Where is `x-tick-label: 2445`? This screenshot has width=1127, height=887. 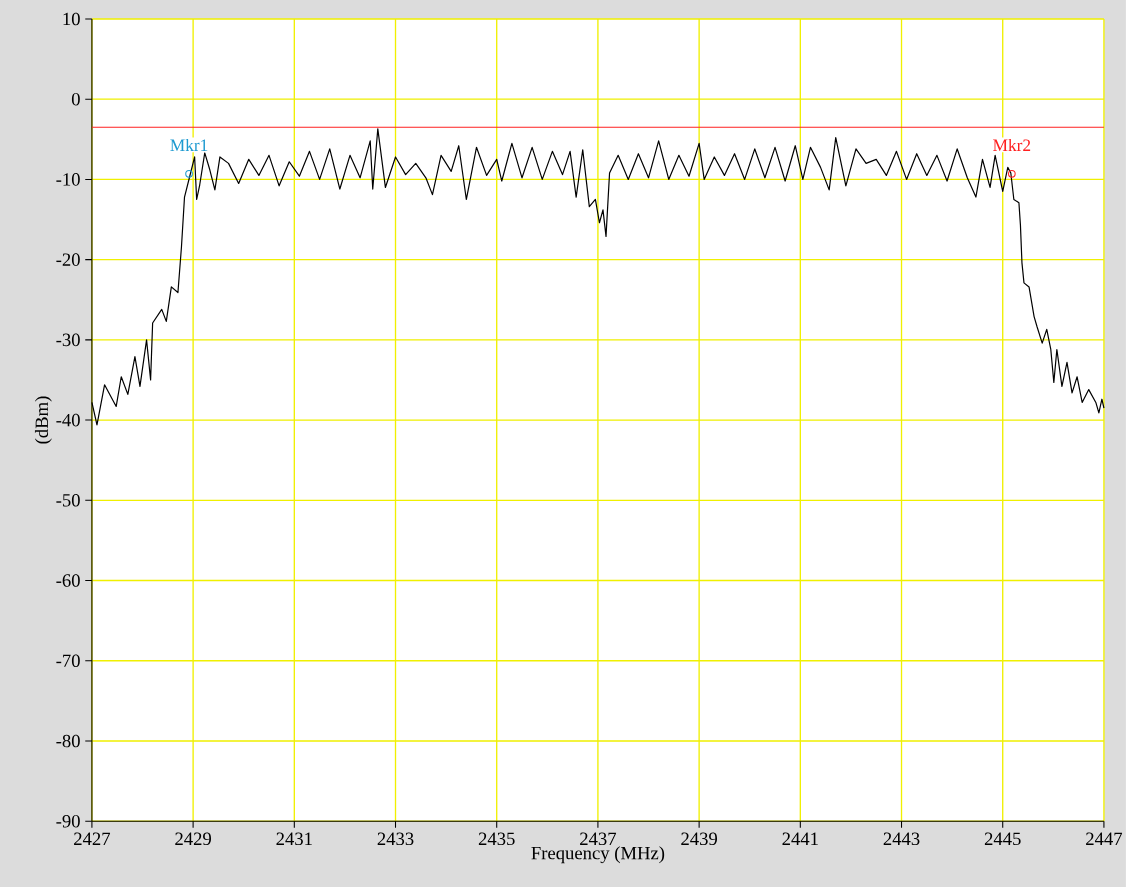 x-tick-label: 2445 is located at coordinates (1002, 839).